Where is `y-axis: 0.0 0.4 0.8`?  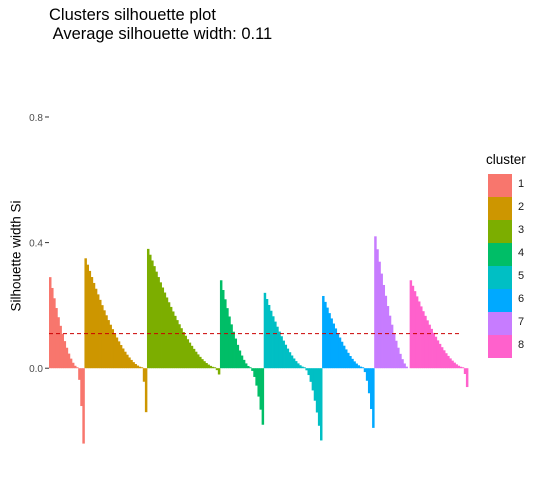 y-axis: 0.0 0.4 0.8 is located at coordinates (39, 244).